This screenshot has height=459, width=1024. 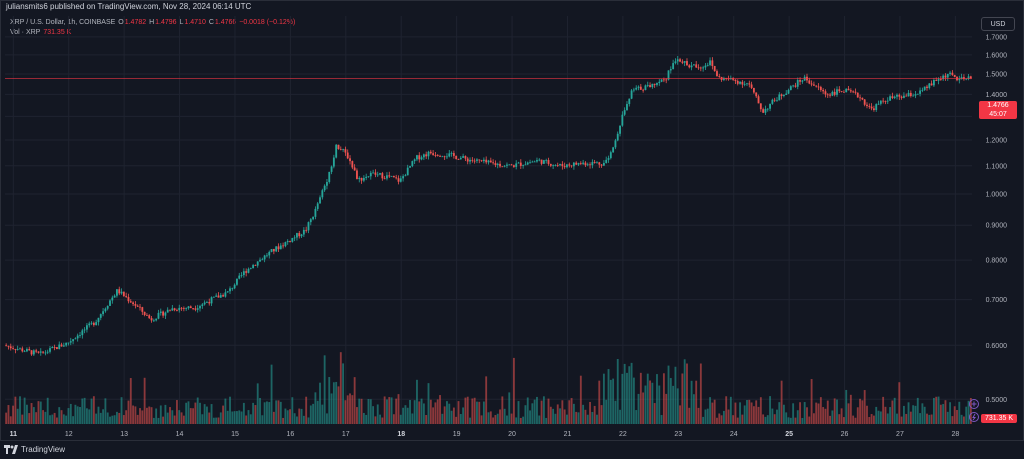 I want to click on x-tick-label: 12, so click(x=69, y=434).